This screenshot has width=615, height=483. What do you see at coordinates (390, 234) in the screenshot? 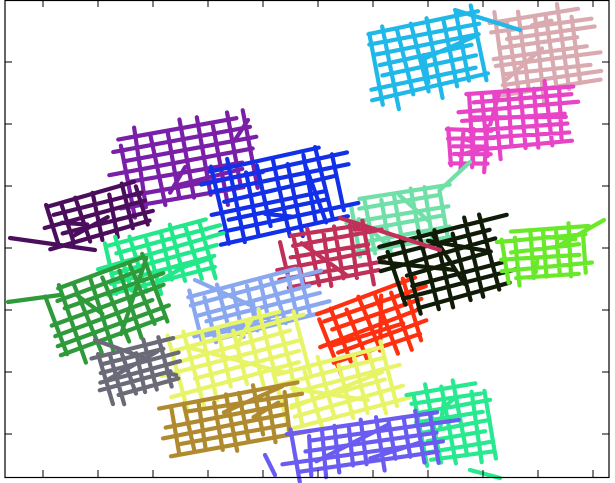
I see `connector-road-crimson` at bounding box center [390, 234].